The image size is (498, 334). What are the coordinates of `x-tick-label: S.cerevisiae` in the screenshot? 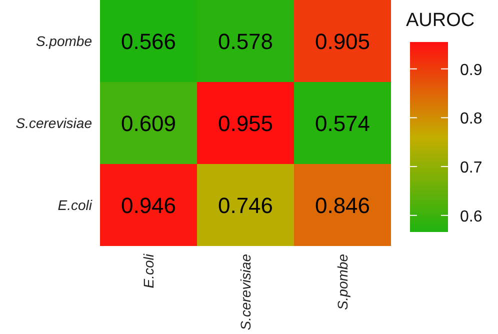 It's located at (246, 292).